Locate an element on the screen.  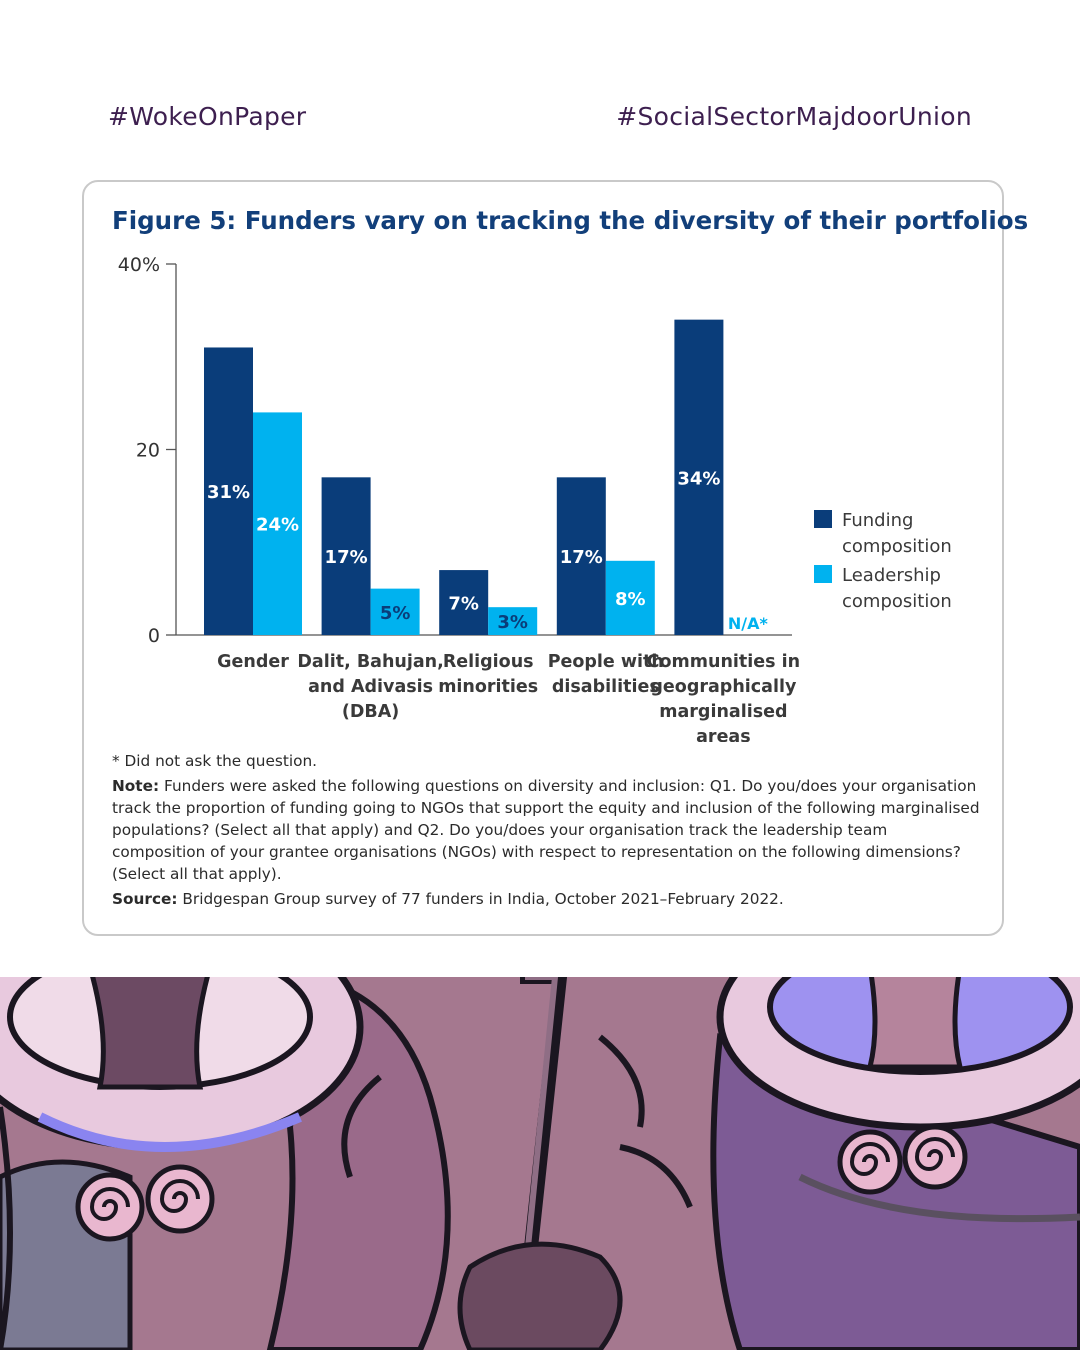
data-label: 31% is located at coordinates (228, 492).